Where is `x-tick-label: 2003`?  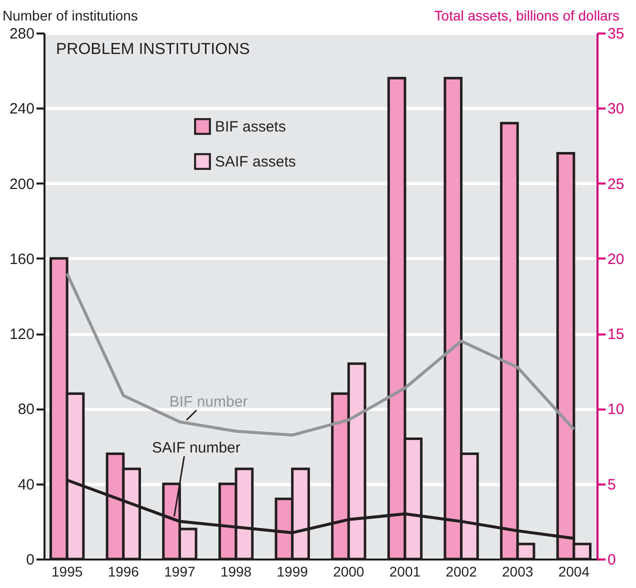 x-tick-label: 2003 is located at coordinates (518, 572).